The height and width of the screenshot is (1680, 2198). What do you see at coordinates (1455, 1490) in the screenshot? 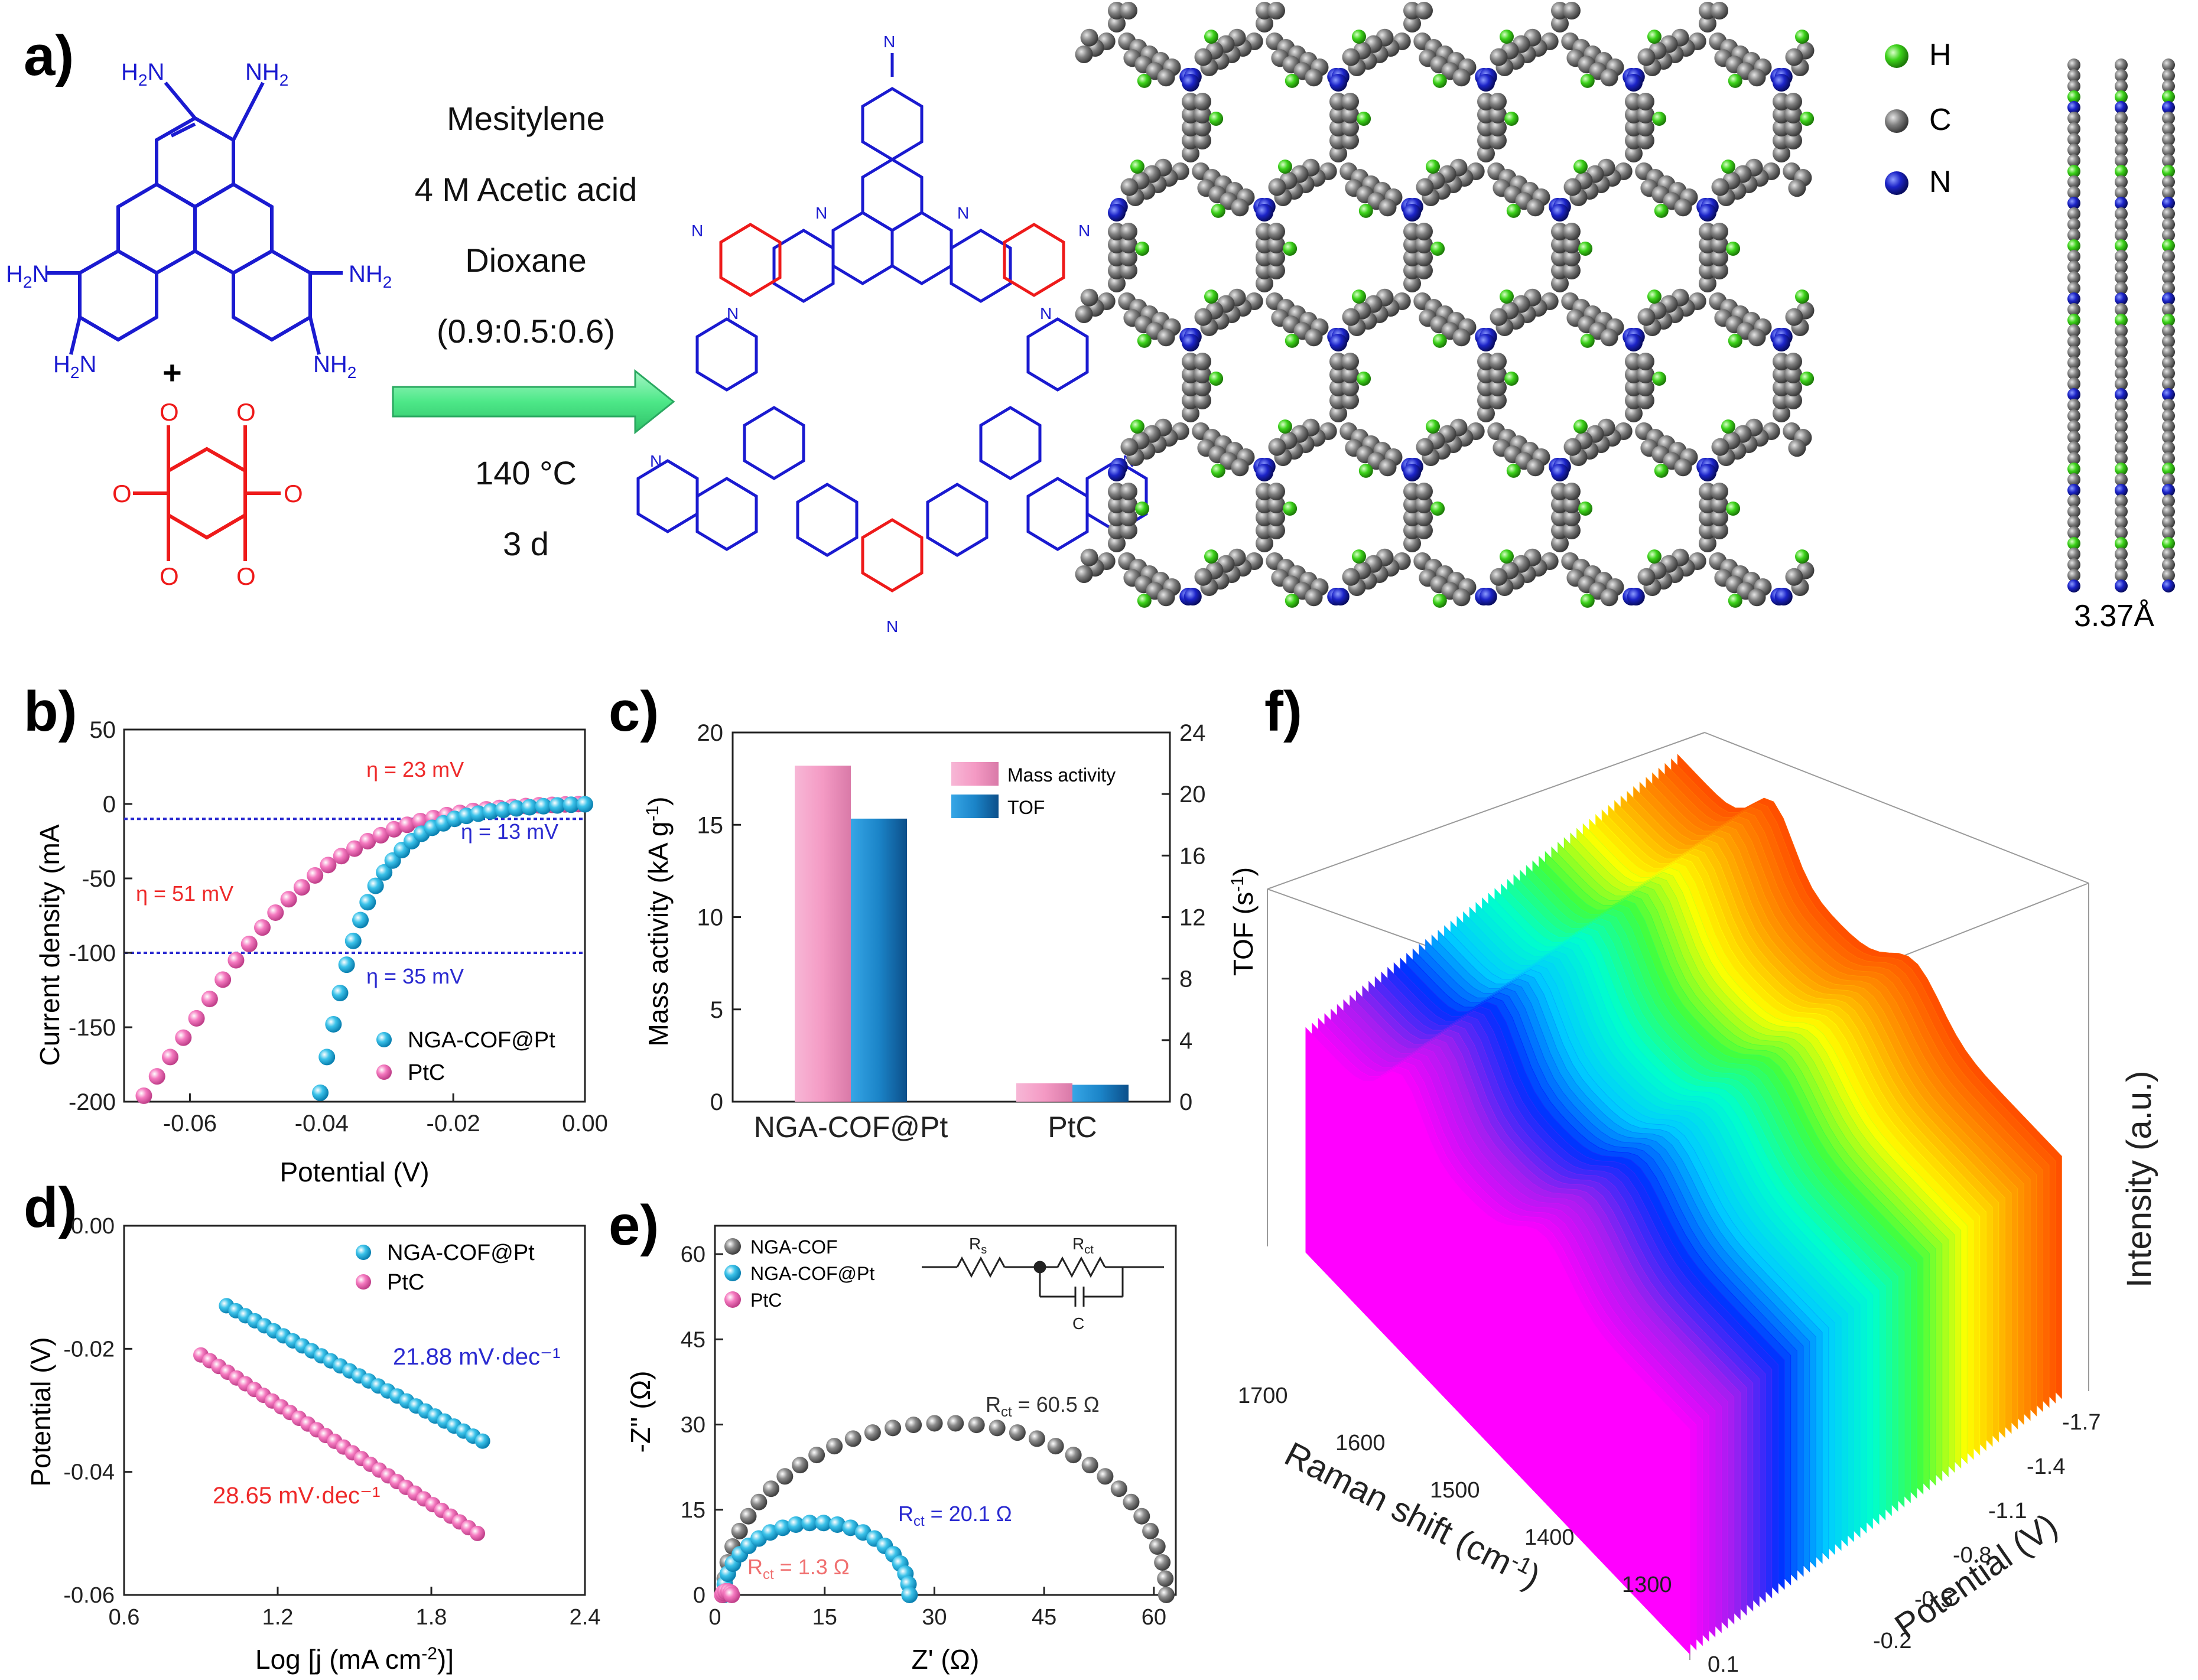
I see `f-raman-ticks: 1700 1600 1500 1400 1300` at bounding box center [1455, 1490].